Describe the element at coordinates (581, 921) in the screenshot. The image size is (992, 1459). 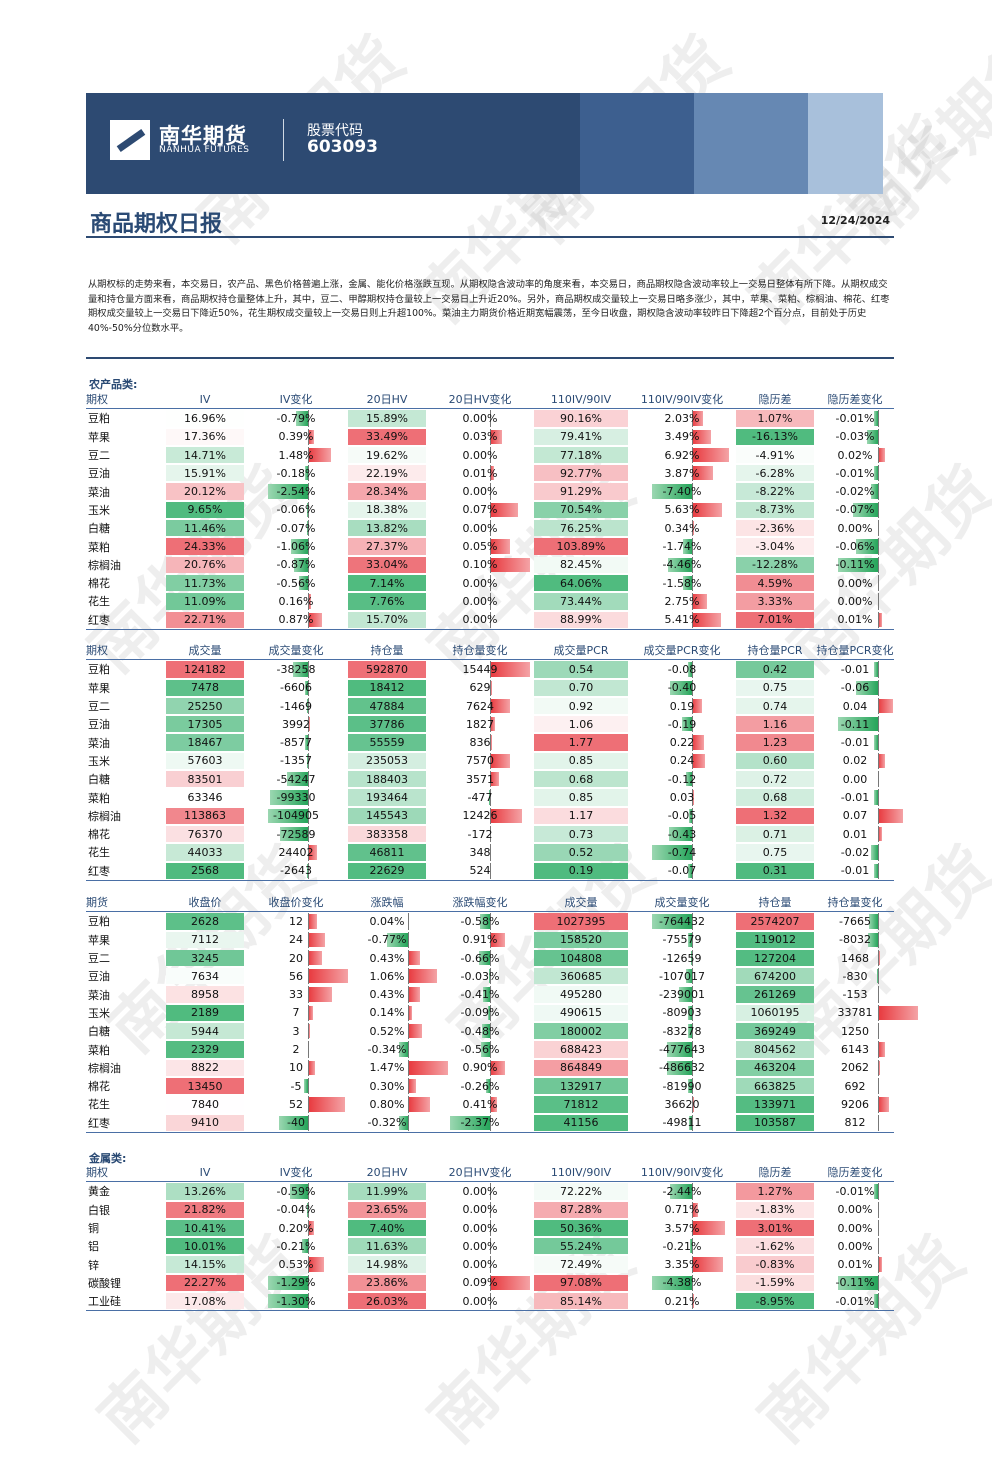
I see `cell-value: 1027395` at that location.